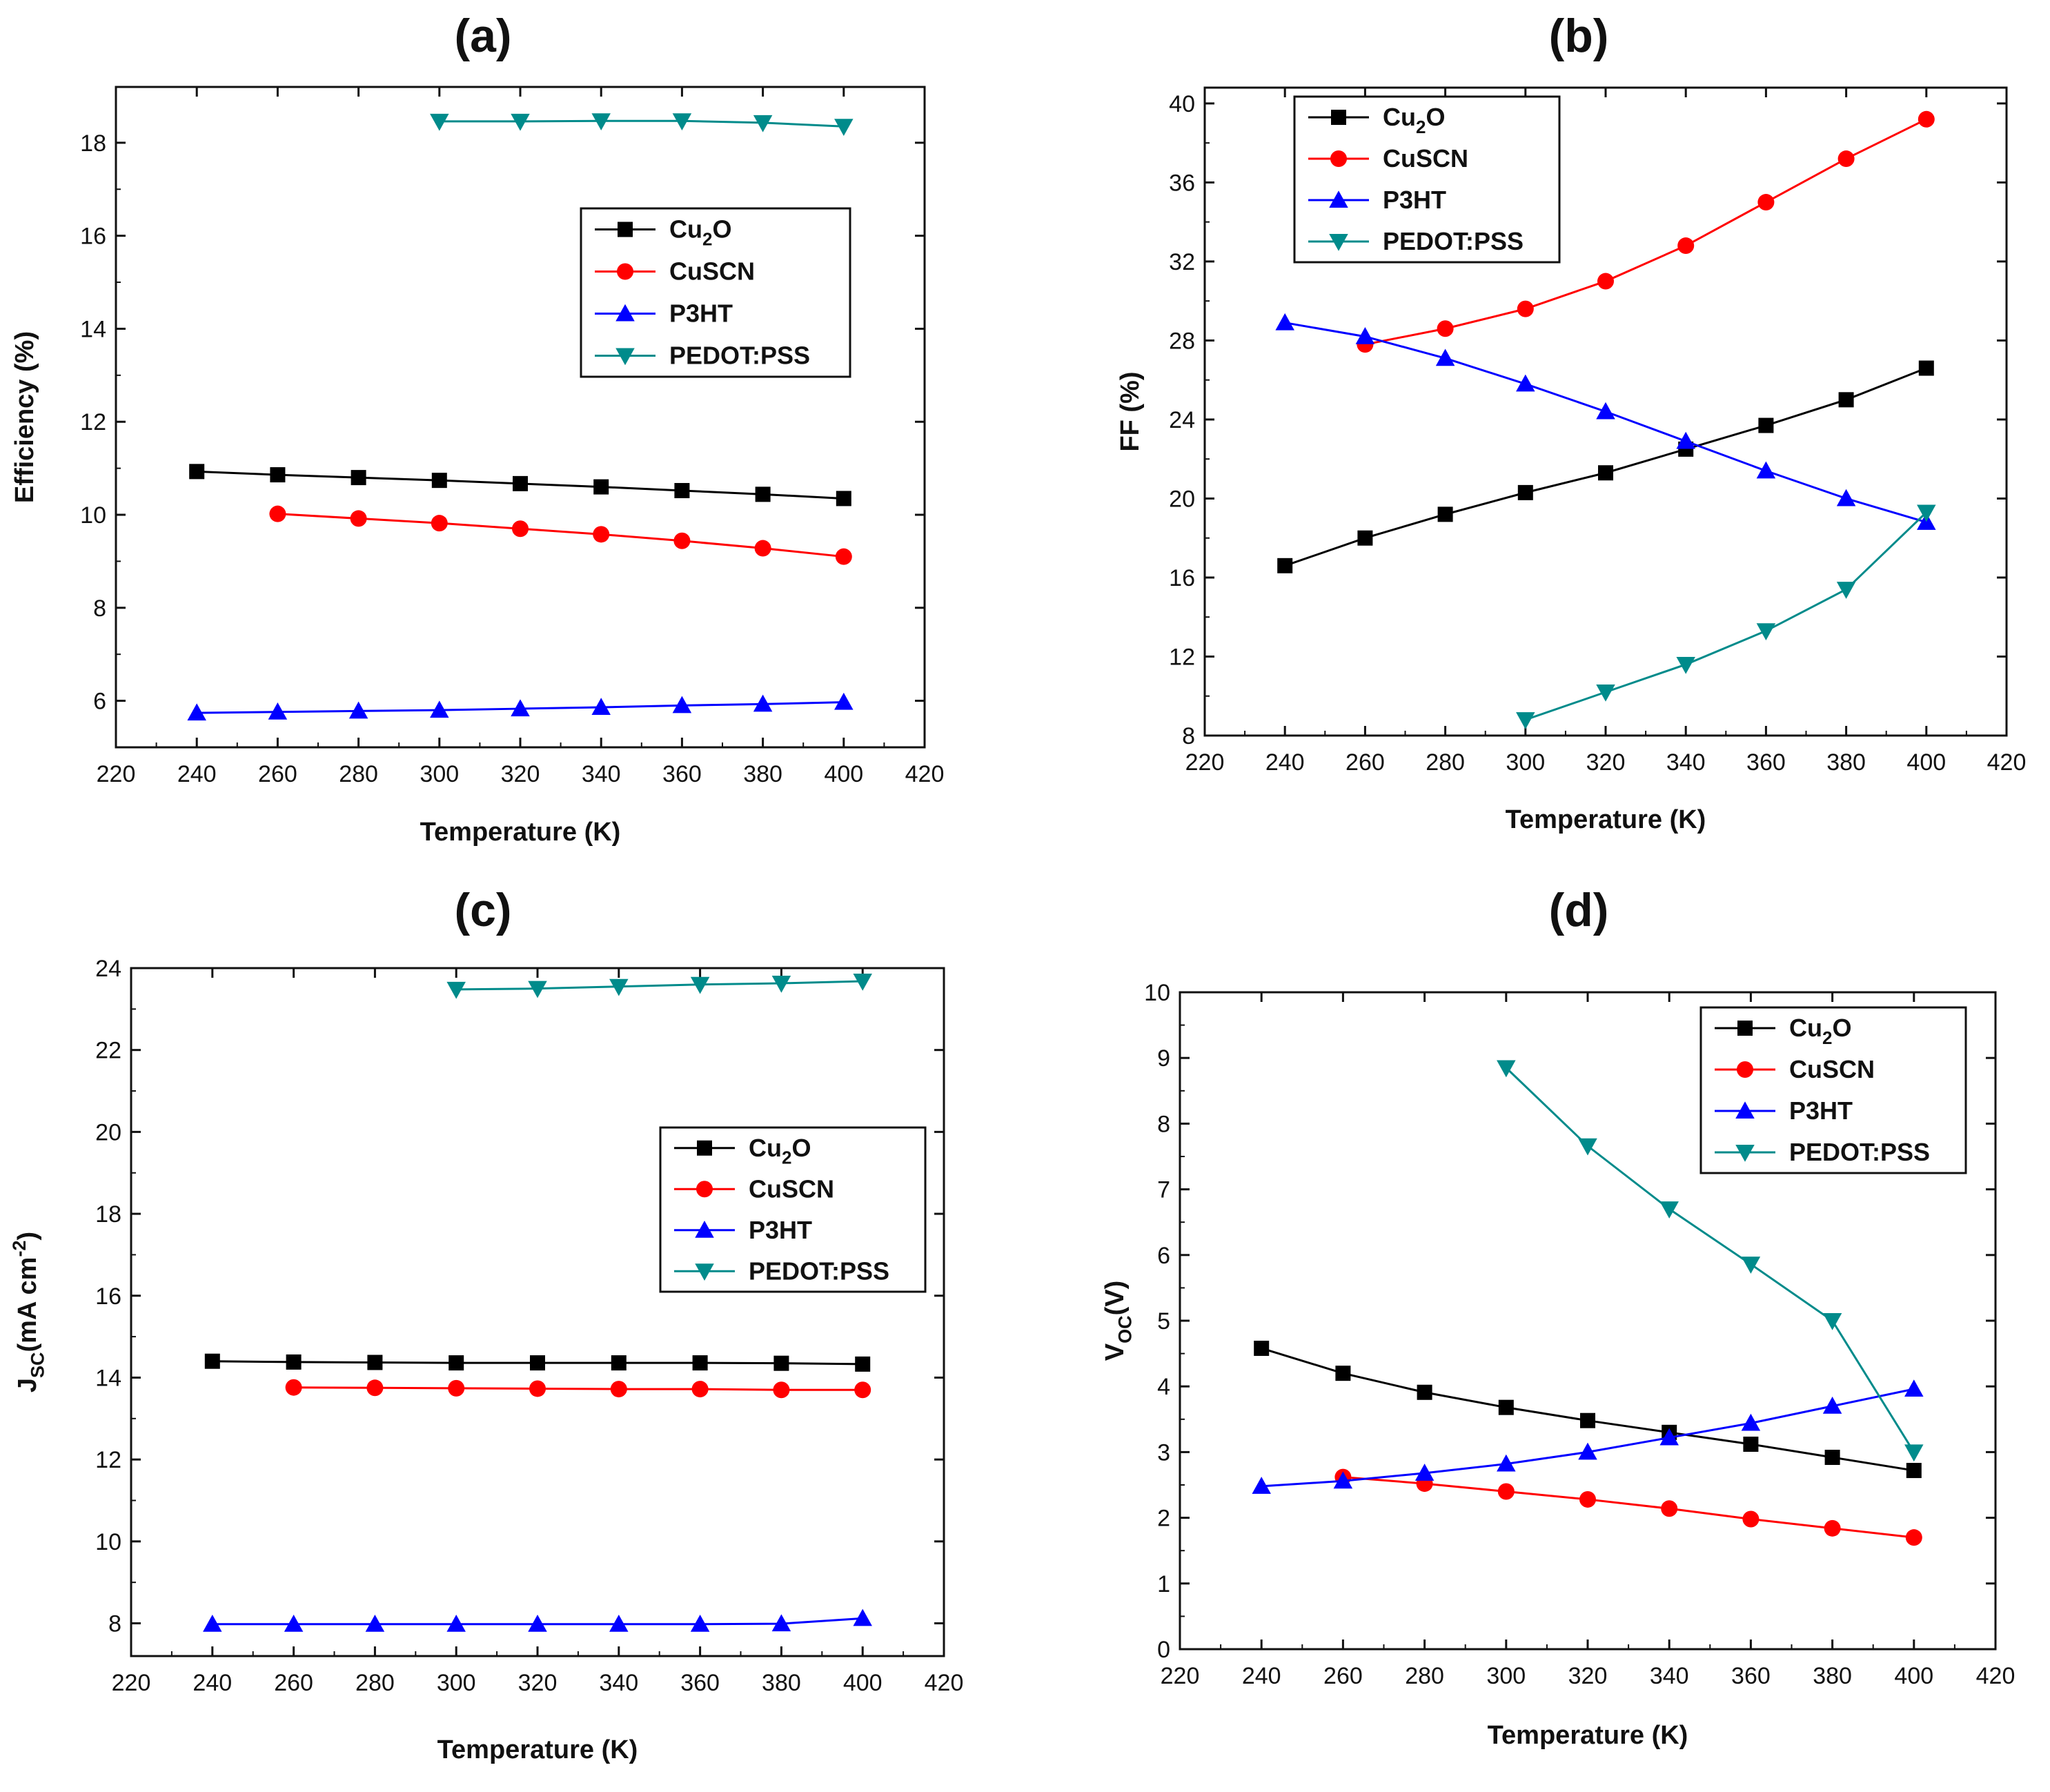 This screenshot has height=1792, width=2050. Describe the element at coordinates (1261, 1676) in the screenshot. I see `panel-d-x-tick-label: 240` at that location.